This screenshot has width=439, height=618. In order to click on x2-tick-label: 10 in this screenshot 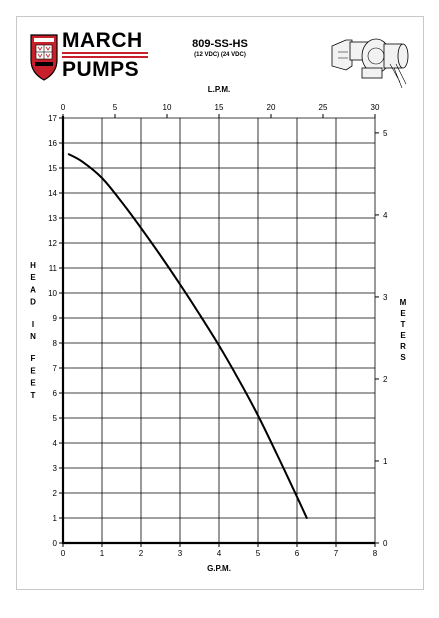, I will do `click(167, 107)`.